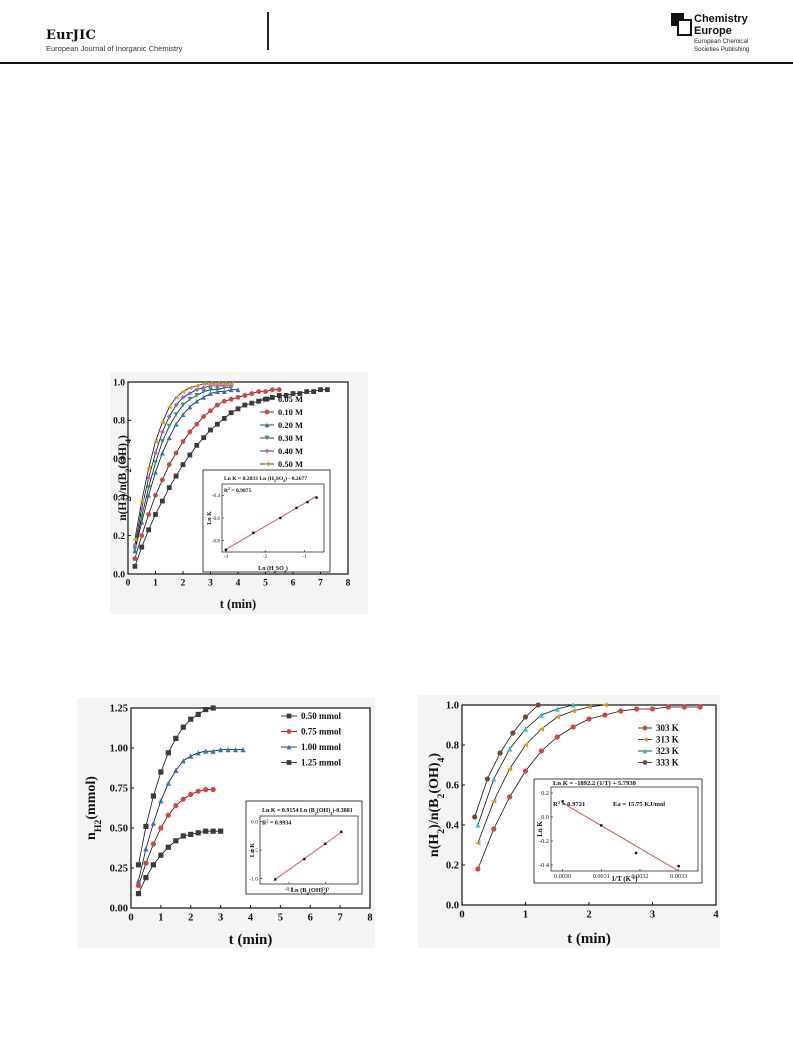  Describe the element at coordinates (625, 879) in the screenshot. I see `inset-x-axis-label: 1/T (K-1)` at that location.